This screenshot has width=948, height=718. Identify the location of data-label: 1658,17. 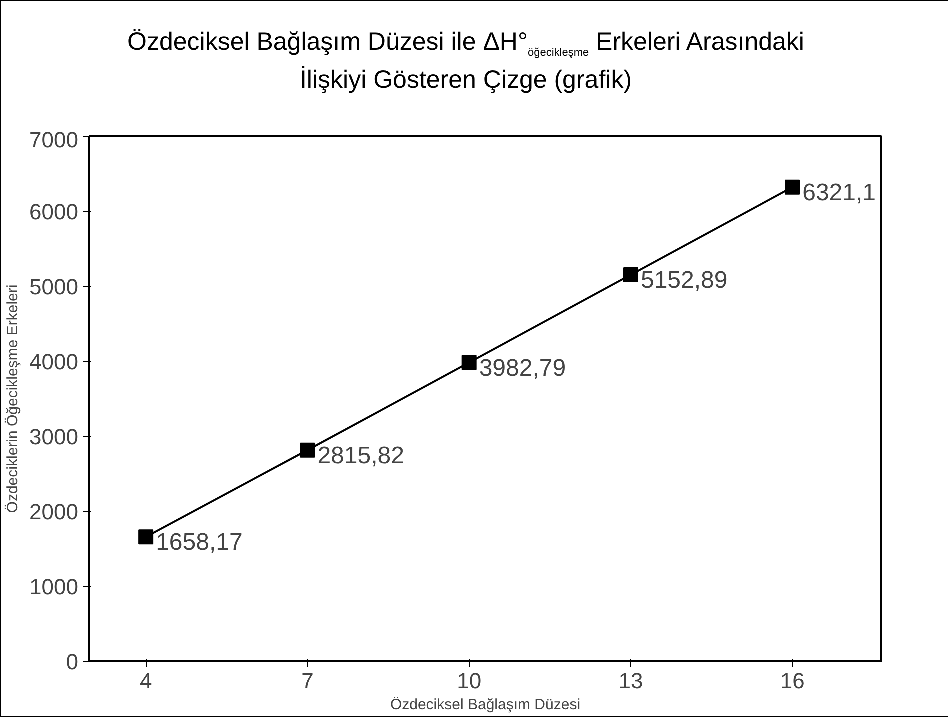
(199, 542).